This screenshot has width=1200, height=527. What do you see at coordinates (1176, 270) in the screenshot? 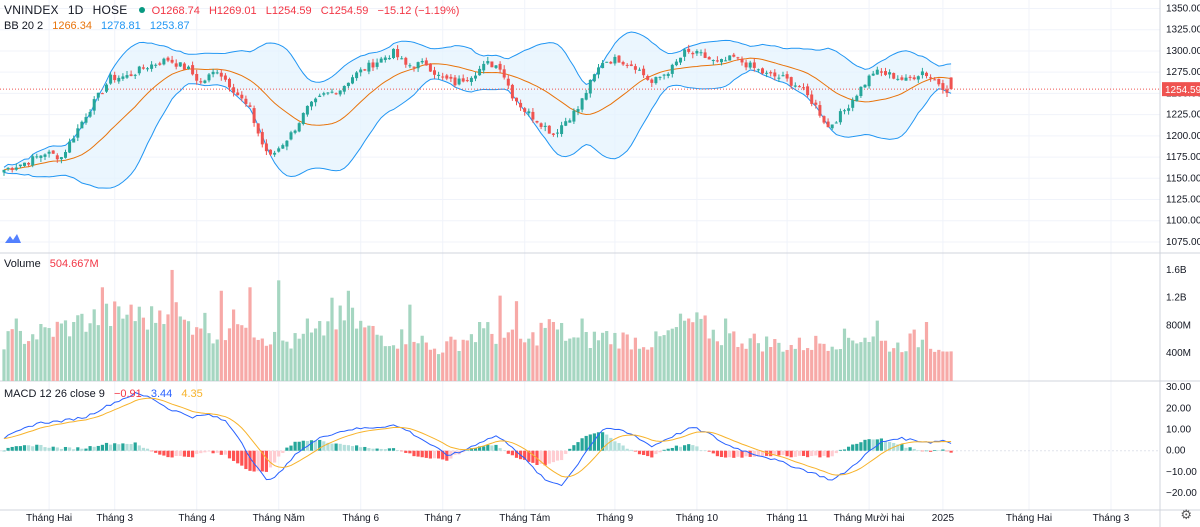
I see `volume-tick-label: 1.6B` at bounding box center [1176, 270].